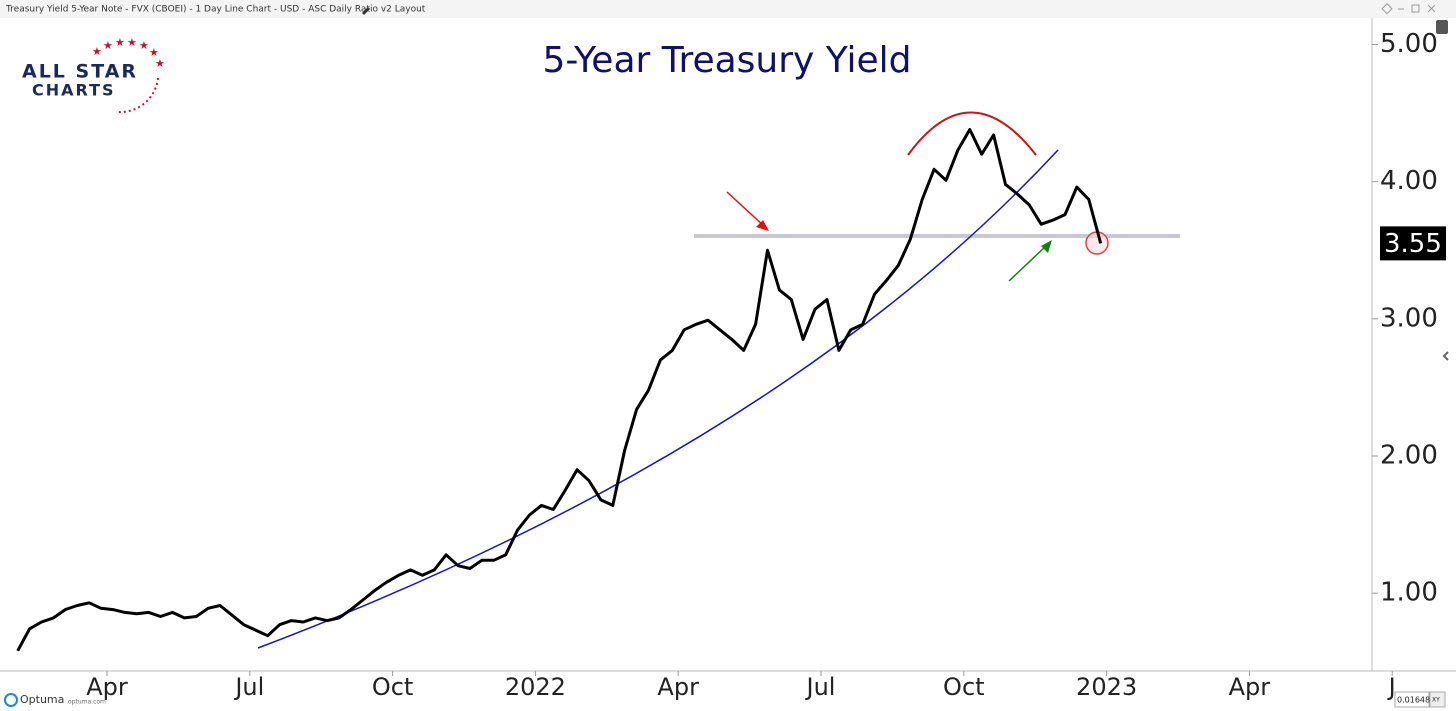 This screenshot has height=711, width=1456. Describe the element at coordinates (42, 699) in the screenshot. I see `brand: Optuma` at that location.